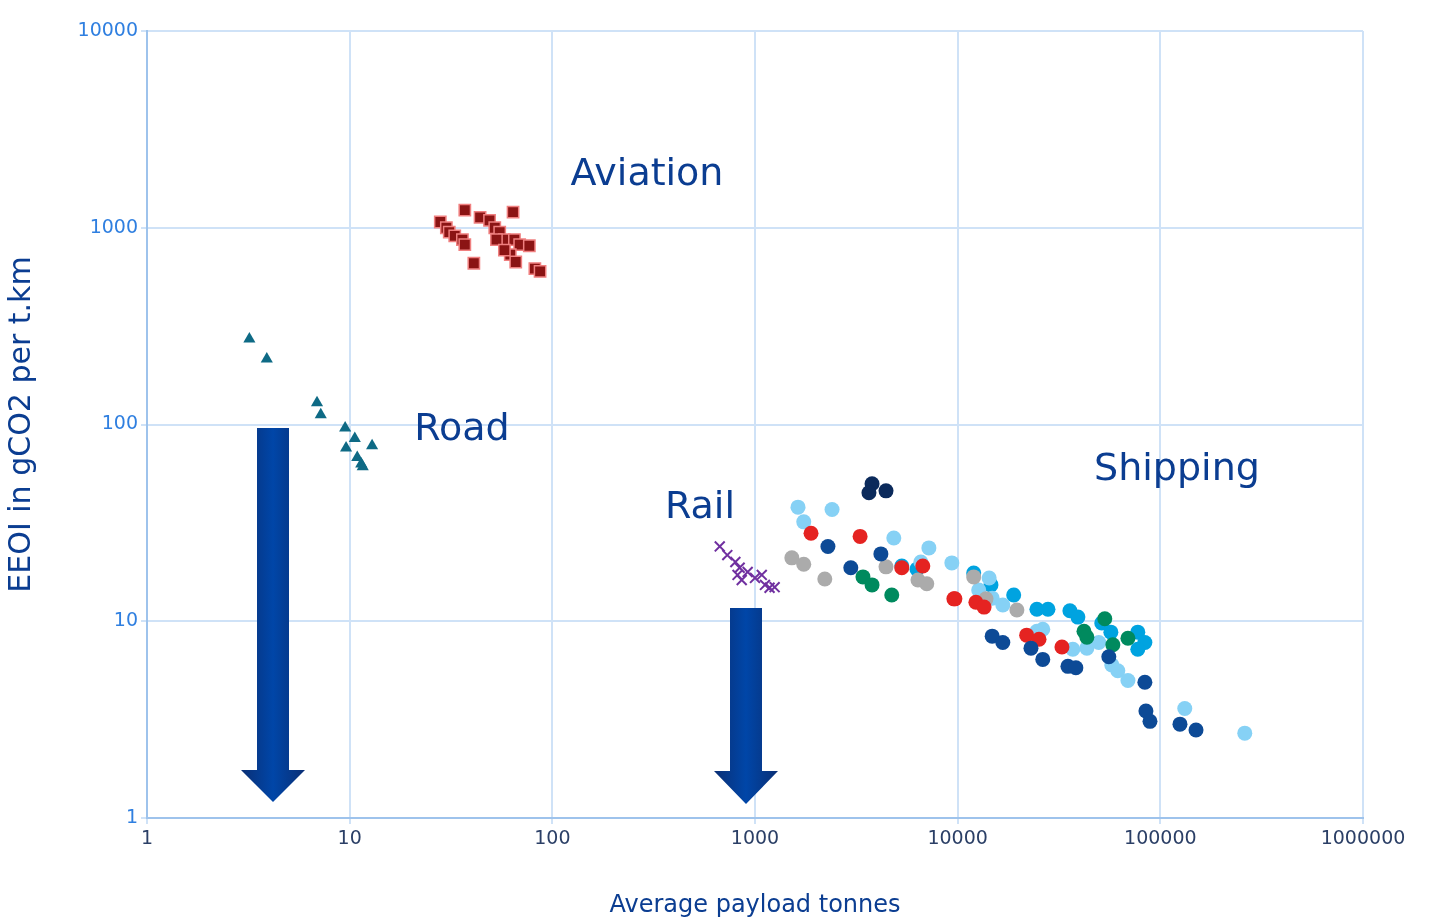 The image size is (1435, 924). What do you see at coordinates (755, 837) in the screenshot?
I see `x-tick-label: 1000` at bounding box center [755, 837].